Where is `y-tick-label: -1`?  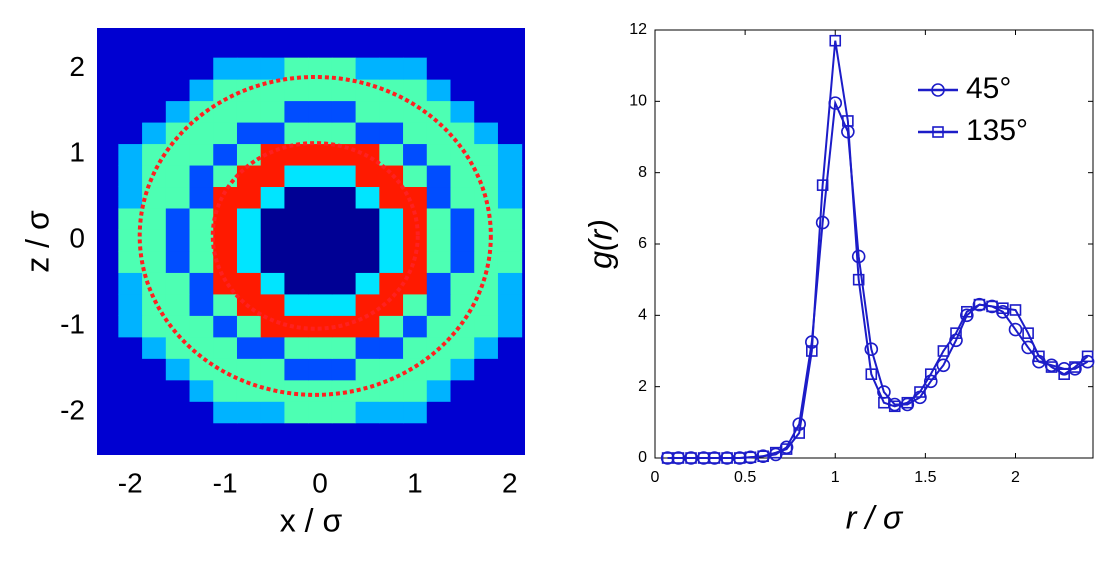 y-tick-label: -1 is located at coordinates (72, 324).